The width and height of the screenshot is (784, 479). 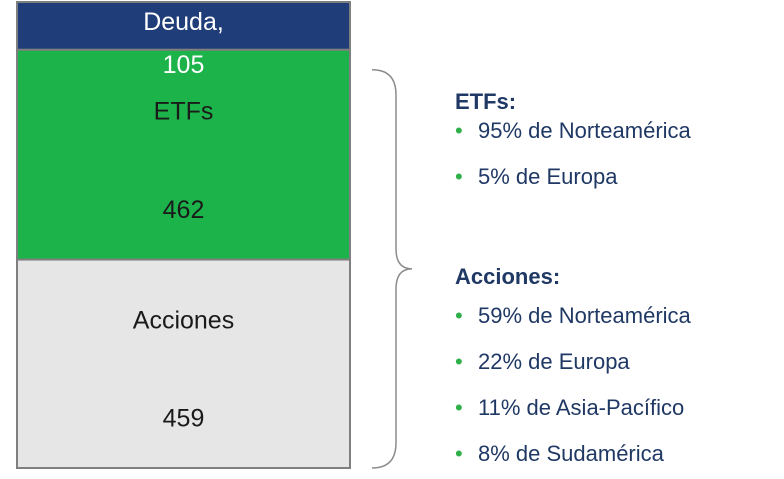 What do you see at coordinates (183, 22) in the screenshot?
I see `segment-name: Deuda,` at bounding box center [183, 22].